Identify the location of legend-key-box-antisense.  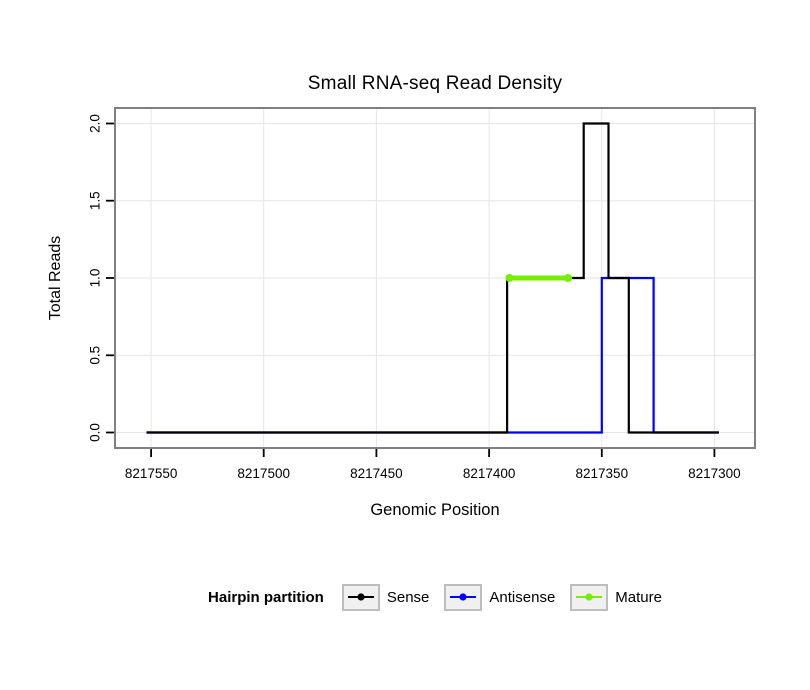
(463, 597).